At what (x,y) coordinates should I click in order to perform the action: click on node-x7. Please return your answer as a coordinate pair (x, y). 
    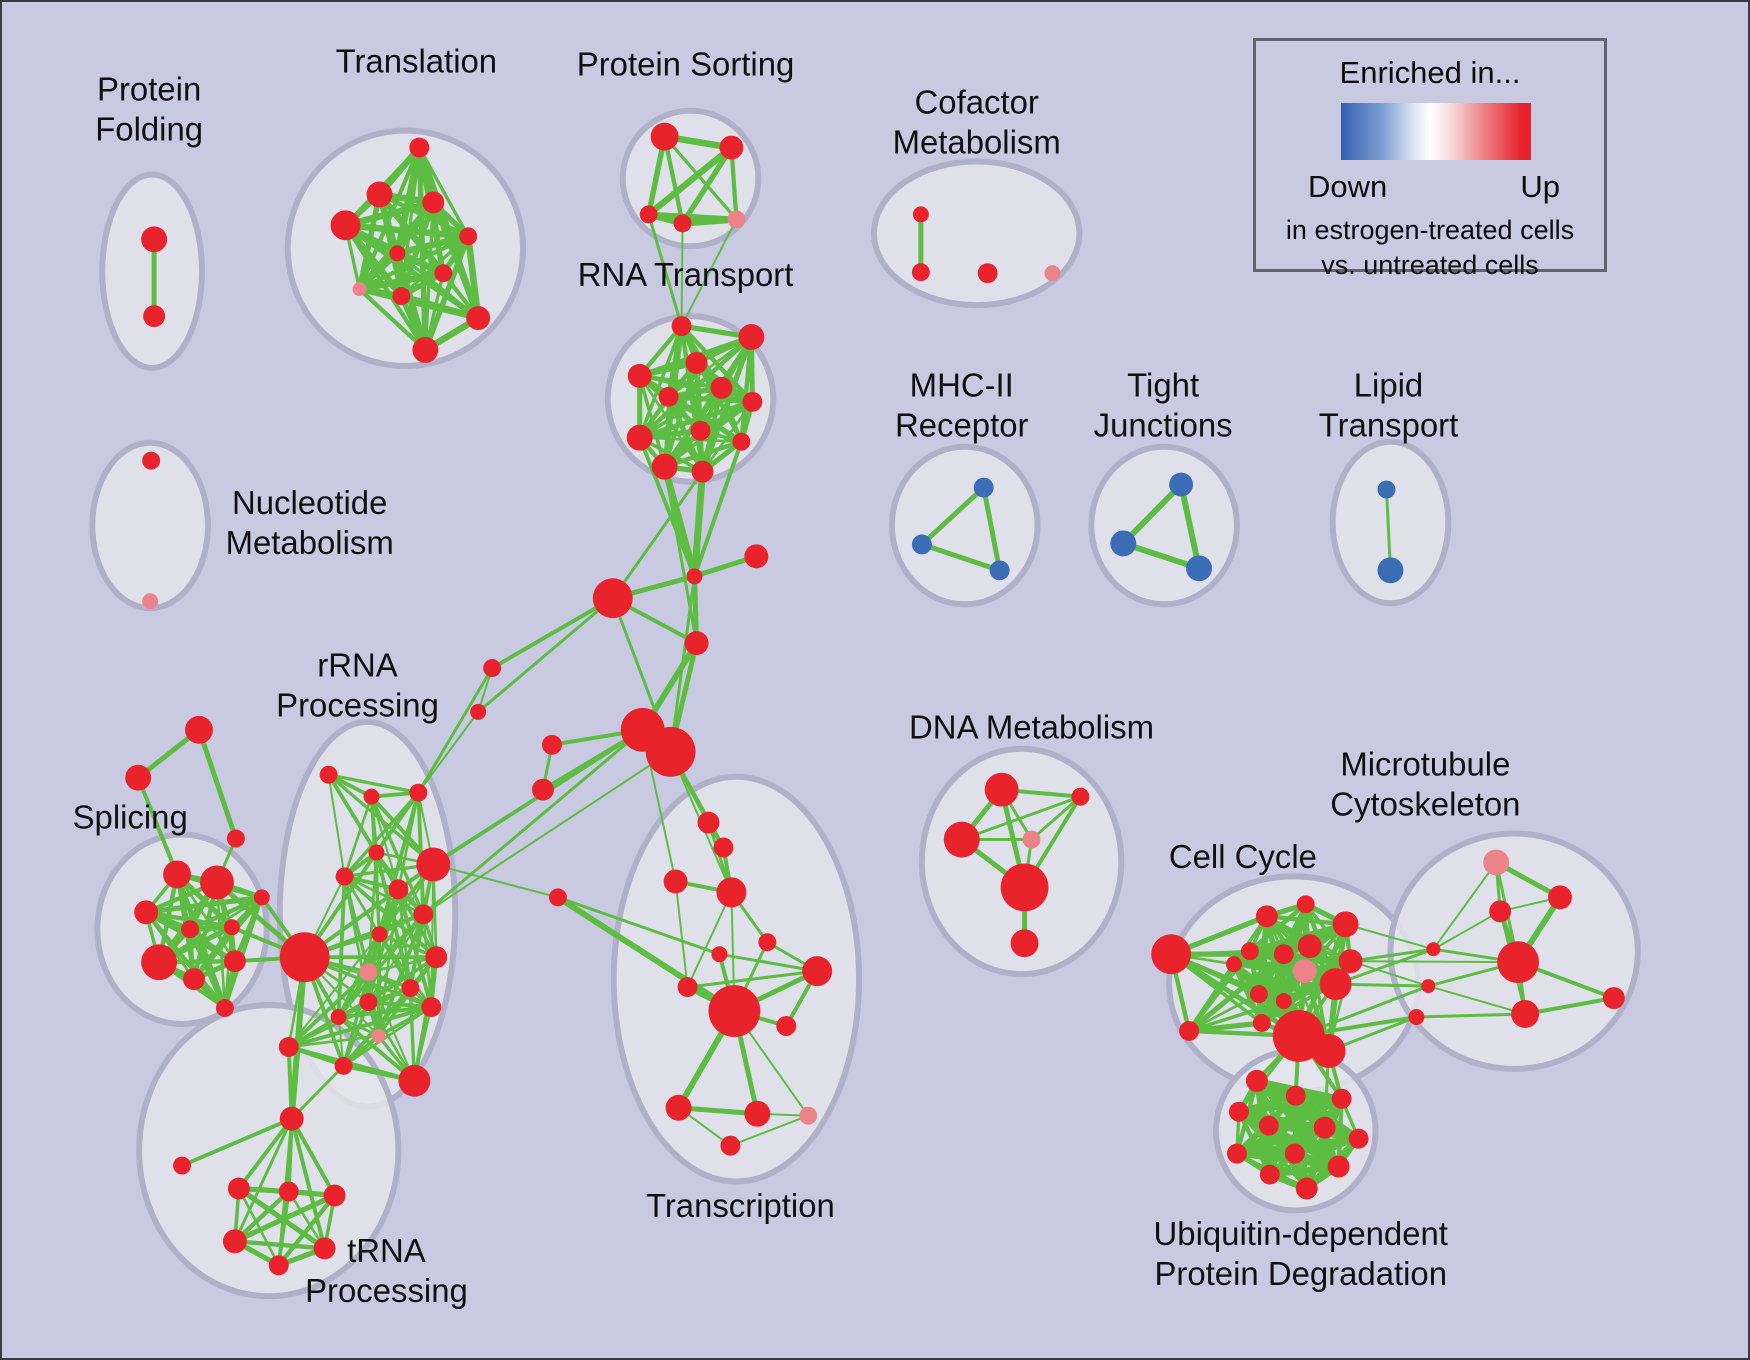
    Looking at the image, I should click on (687, 987).